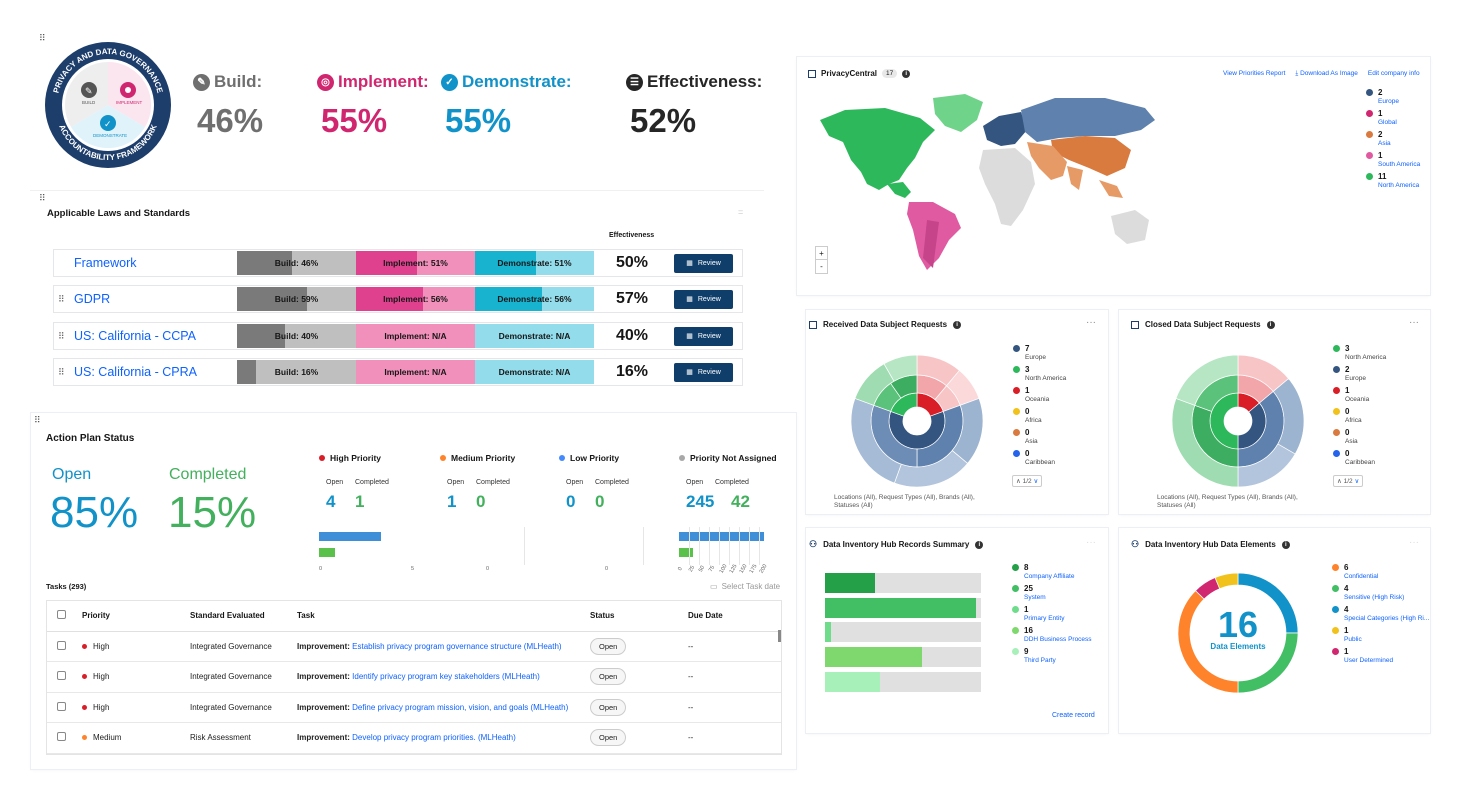 The width and height of the screenshot is (1466, 790). I want to click on create-record-link: Create record, so click(1073, 715).